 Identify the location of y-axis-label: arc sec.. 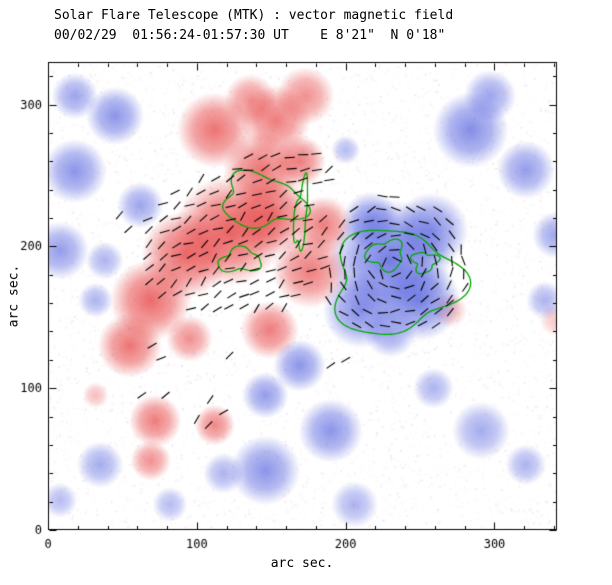
(14, 296).